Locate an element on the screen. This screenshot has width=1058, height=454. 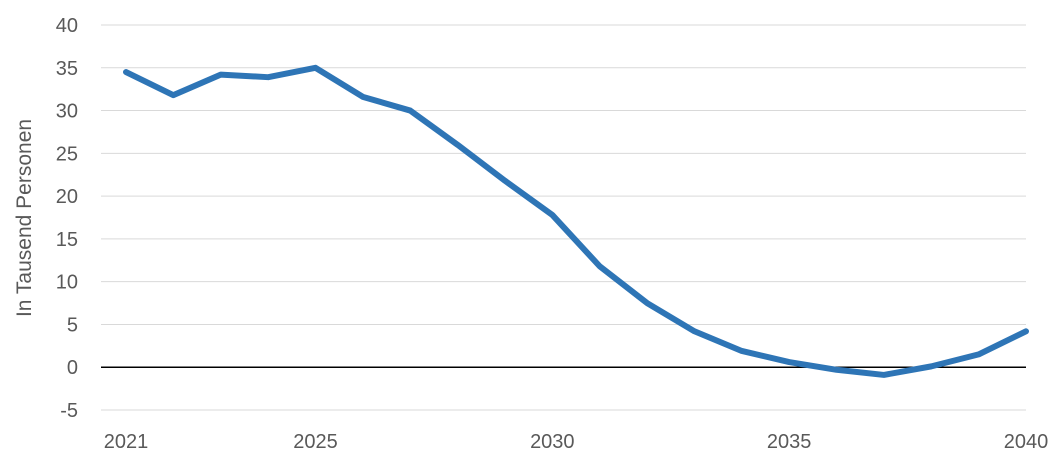
y-tick-label: 5 is located at coordinates (72, 325).